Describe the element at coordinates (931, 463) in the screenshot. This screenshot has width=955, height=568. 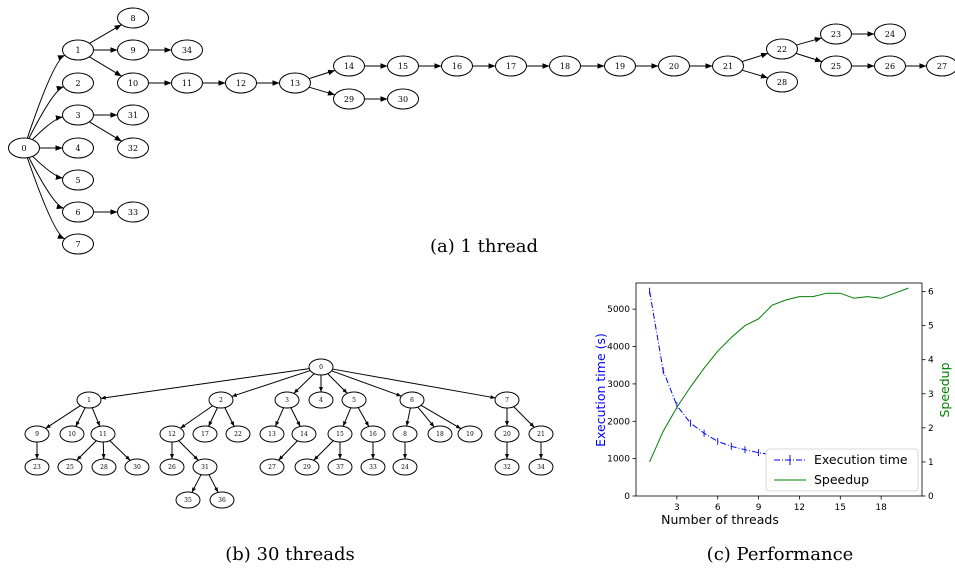
I see `y-right-tick-label: 1` at that location.